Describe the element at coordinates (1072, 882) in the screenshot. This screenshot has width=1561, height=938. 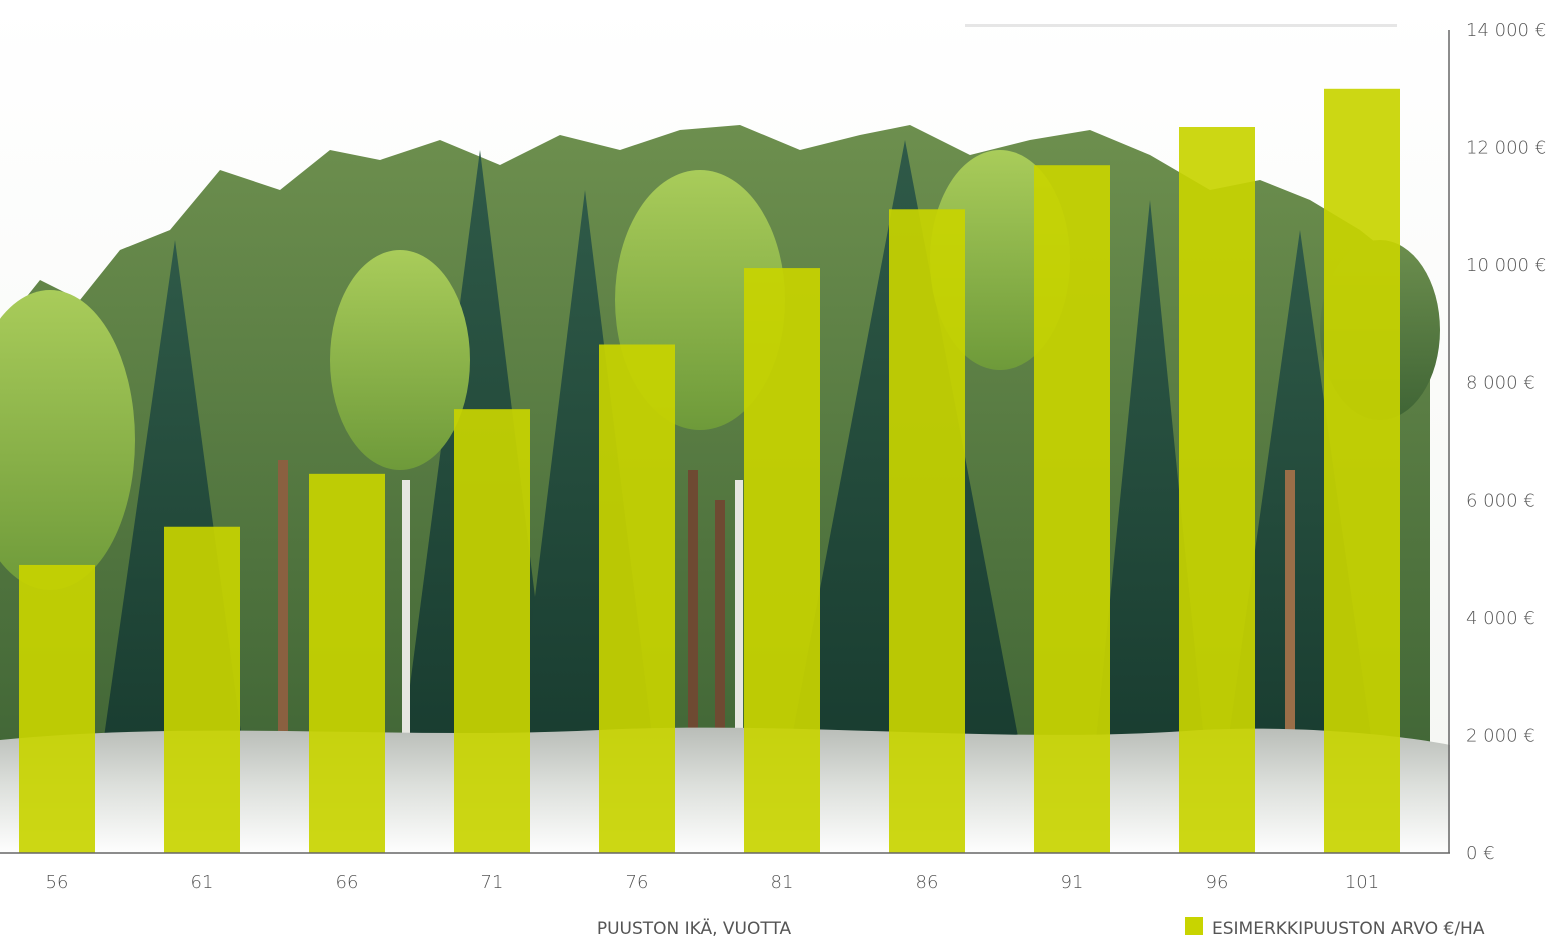
I see `x-tick-label: 91` at that location.